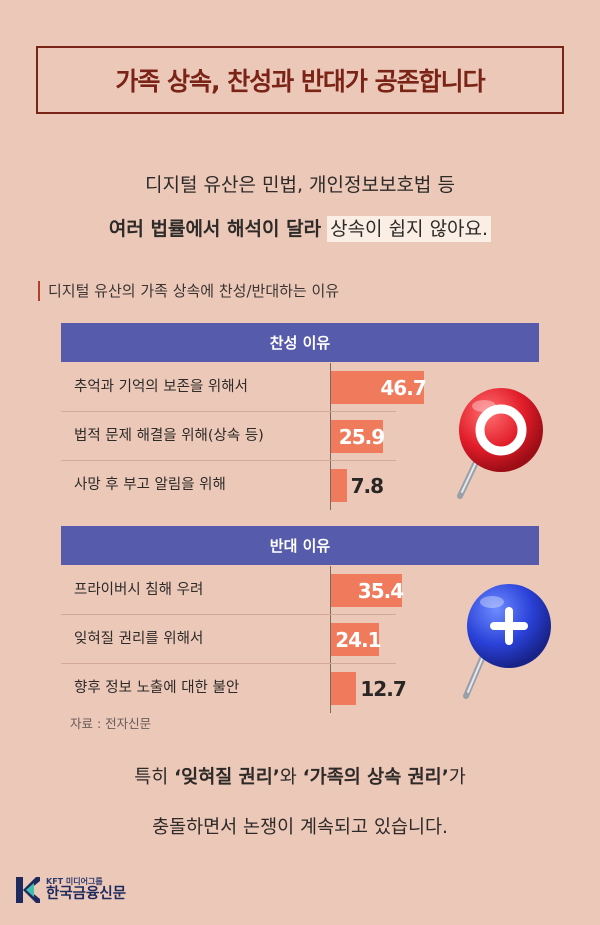 The width and height of the screenshot is (600, 925). I want to click on value-label: 12.7, so click(383, 689).